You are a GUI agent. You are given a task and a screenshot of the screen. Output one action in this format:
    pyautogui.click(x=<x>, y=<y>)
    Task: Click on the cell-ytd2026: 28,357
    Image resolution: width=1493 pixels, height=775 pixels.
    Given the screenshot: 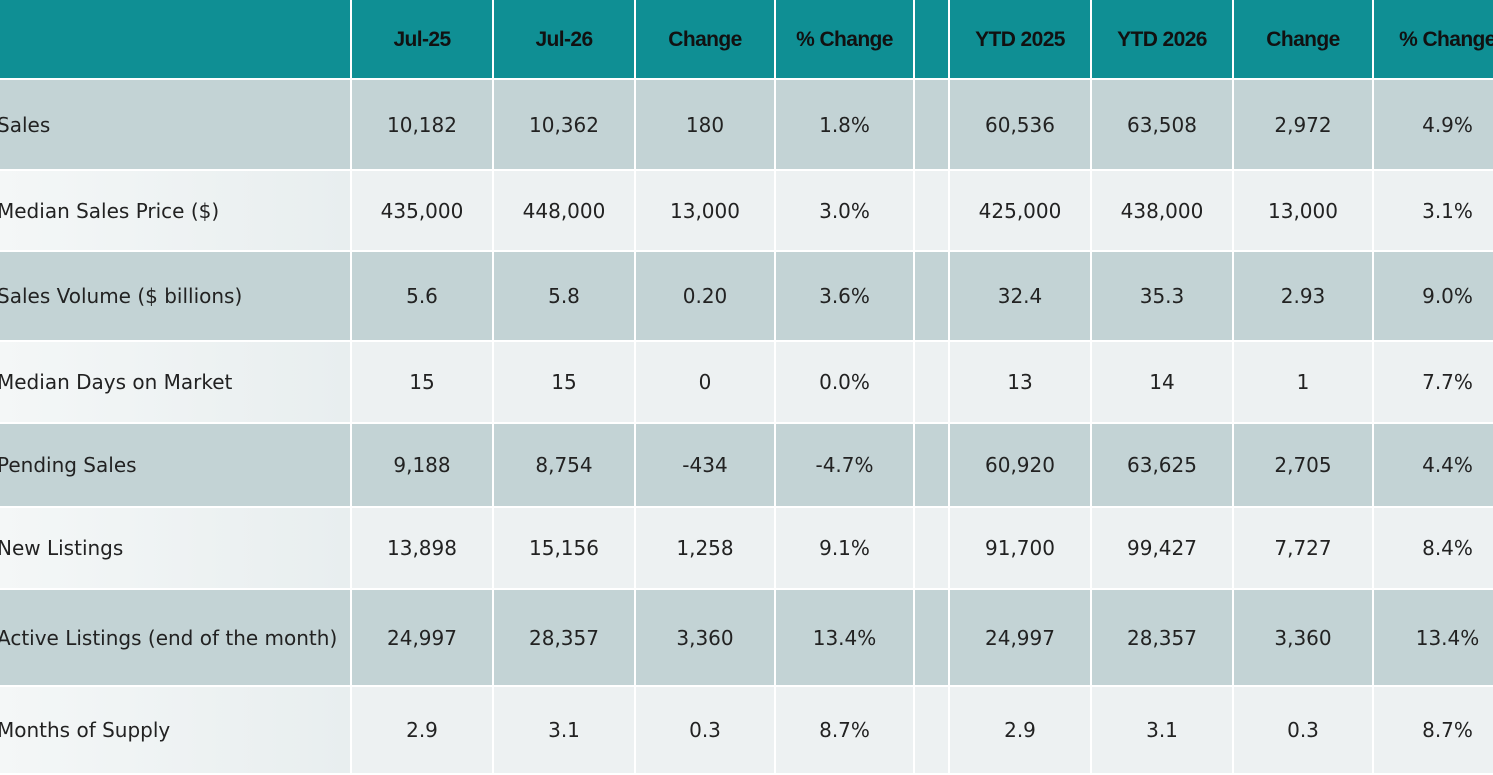 What is the action you would take?
    pyautogui.click(x=1162, y=637)
    